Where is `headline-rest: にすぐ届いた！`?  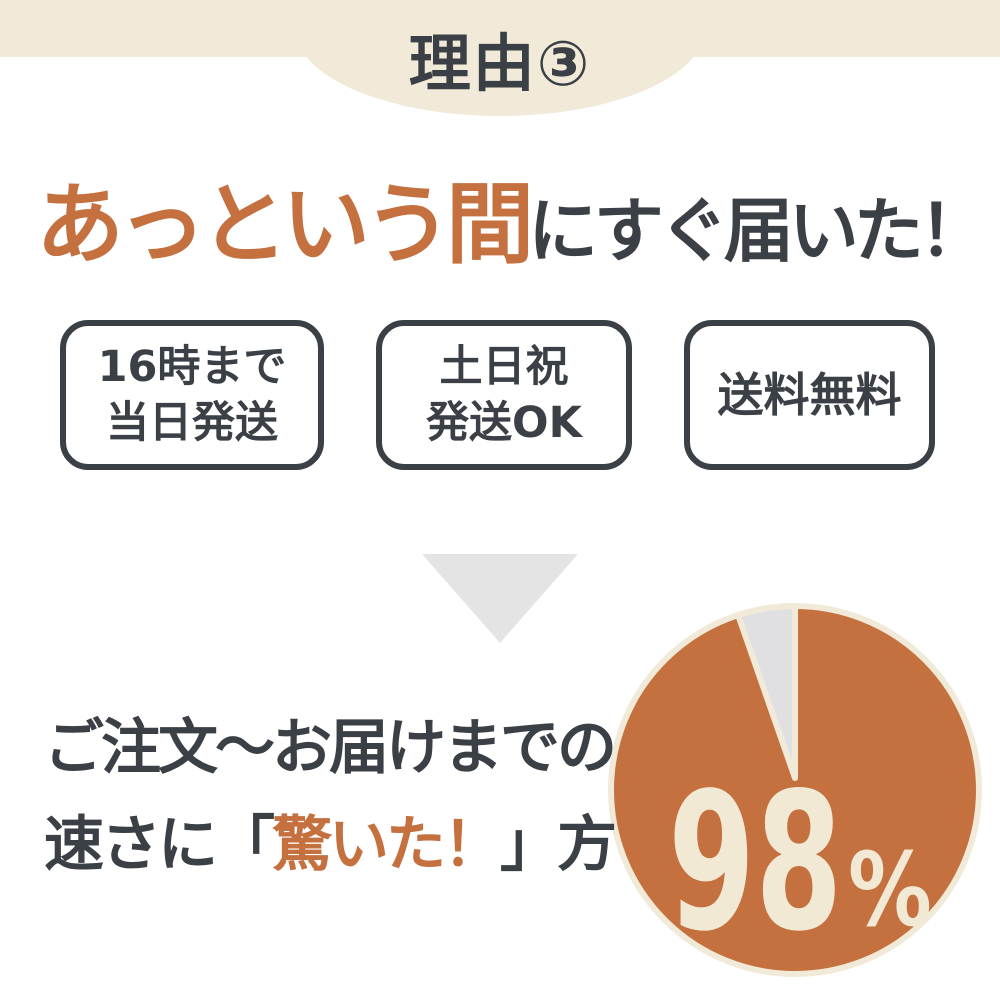 headline-rest: にすぐ届いた！ is located at coordinates (758, 231).